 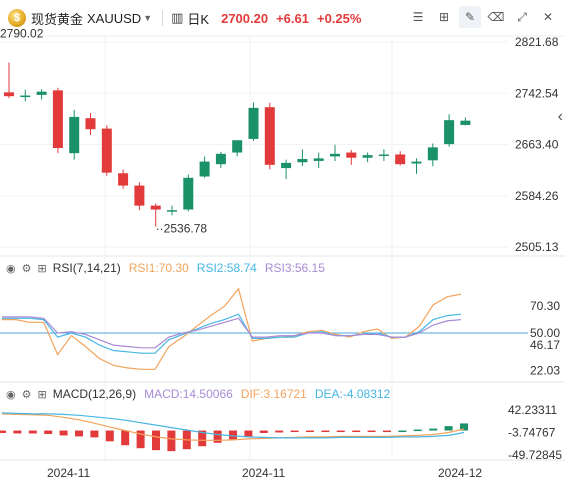 I want to click on rsi-tick-label: 50.00, so click(x=545, y=333).